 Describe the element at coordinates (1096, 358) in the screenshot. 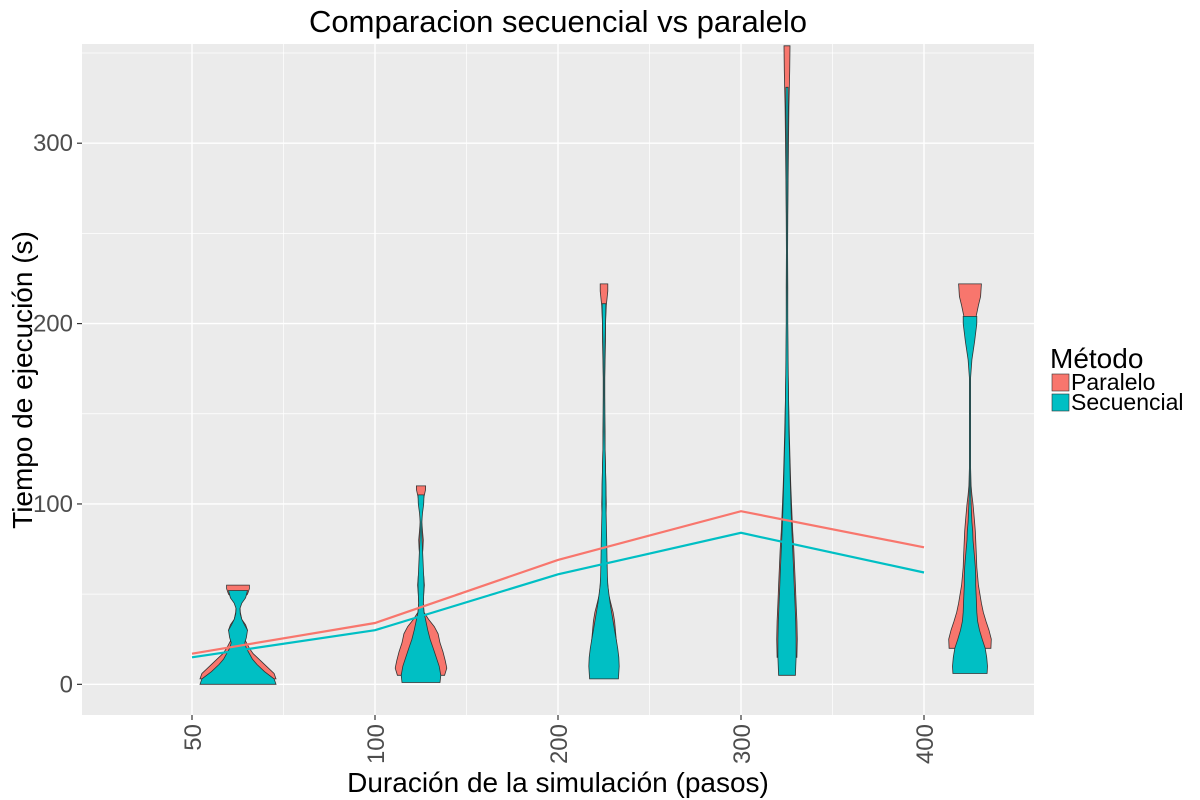

I see `legend-title: Método` at that location.